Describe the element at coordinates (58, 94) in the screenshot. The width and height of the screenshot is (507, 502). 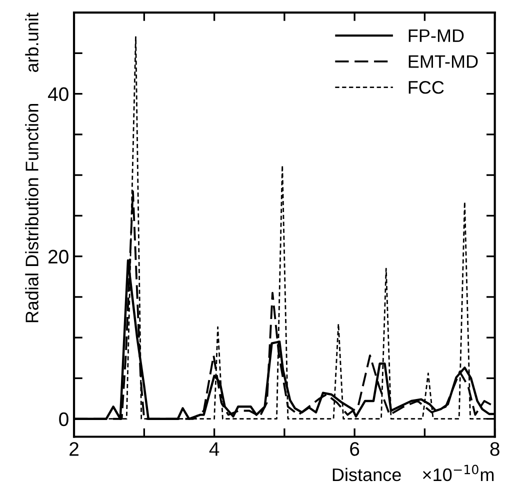
I see `y-tick-label: 40` at that location.